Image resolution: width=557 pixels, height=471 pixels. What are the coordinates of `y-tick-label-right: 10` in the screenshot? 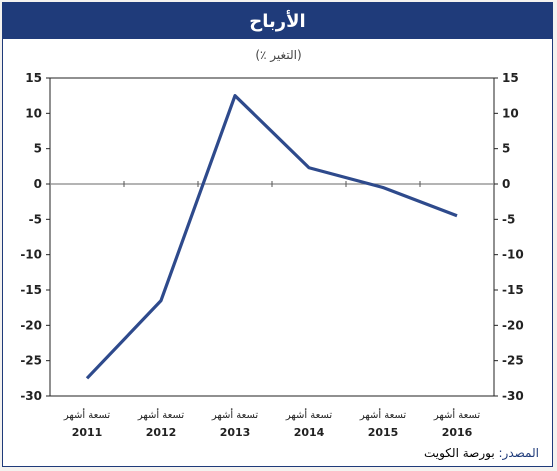 It's located at (510, 113).